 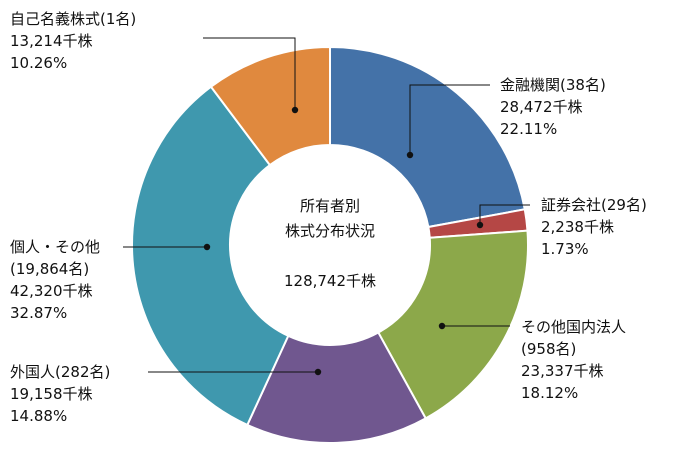 What do you see at coordinates (562, 371) in the screenshot?
I see `segment-label-line: 23,337千株` at bounding box center [562, 371].